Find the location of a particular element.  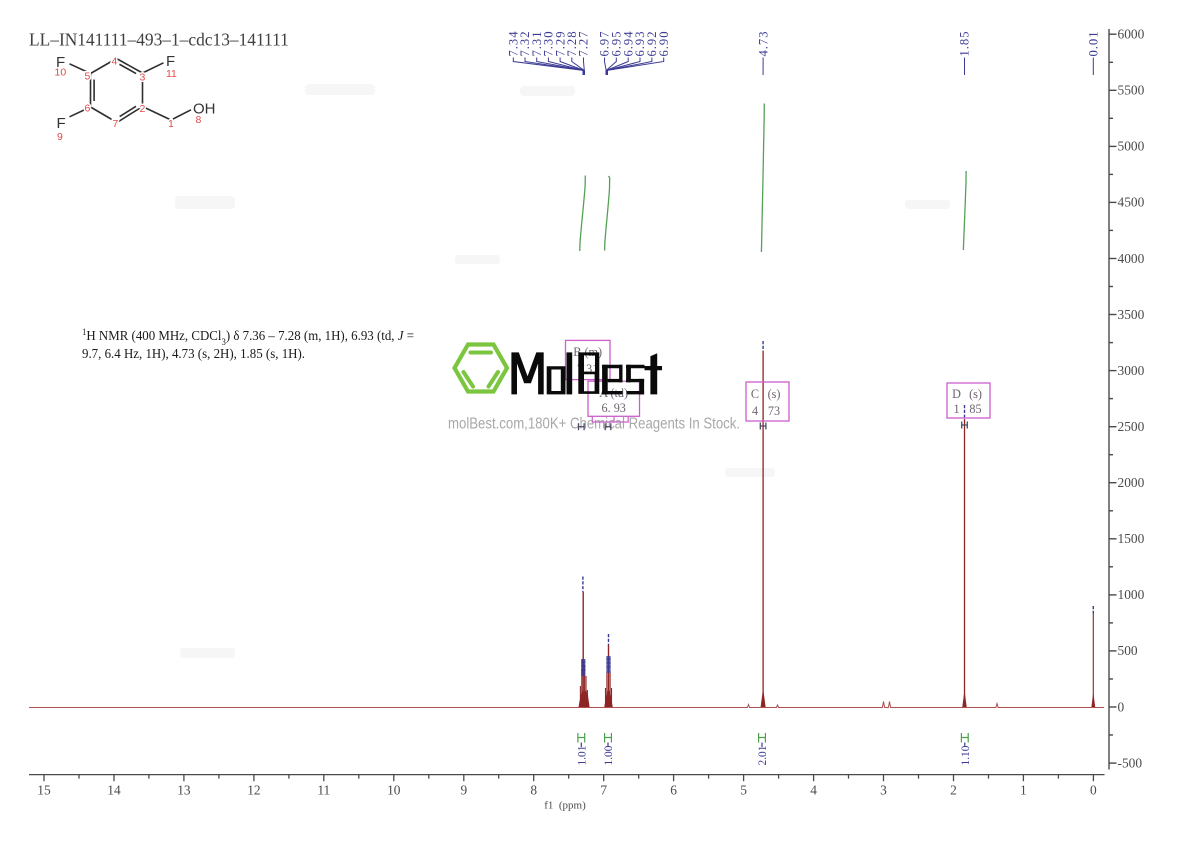

svg-text: 6000 is located at coordinates (1131, 34).